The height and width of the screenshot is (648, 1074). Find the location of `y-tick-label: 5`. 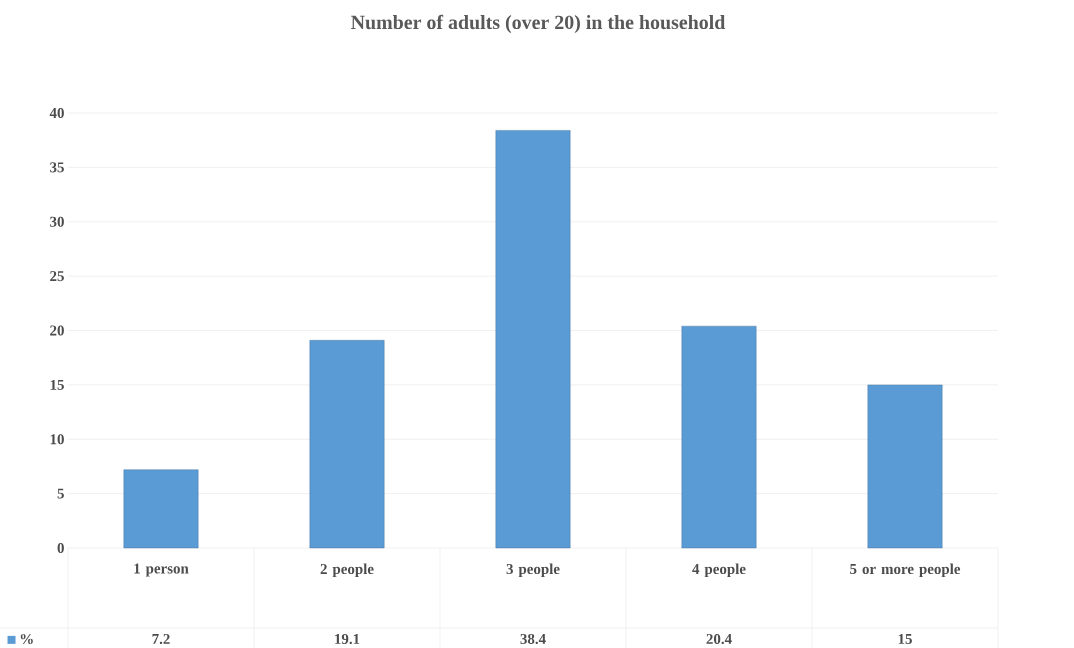

y-tick-label: 5 is located at coordinates (60, 493).